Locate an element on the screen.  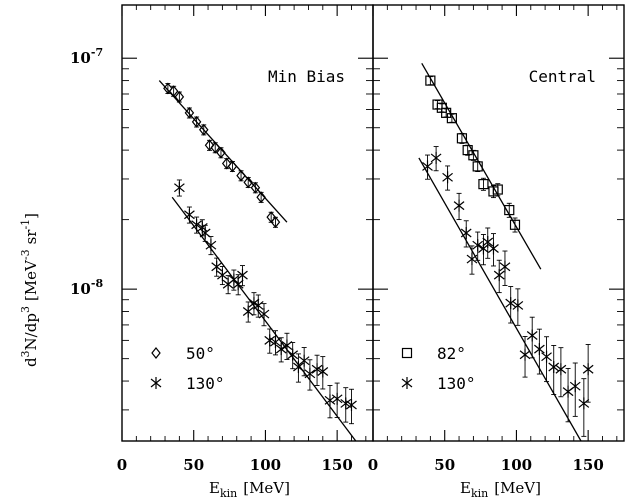
y-tick-base: 10 is located at coordinates (80, 58).